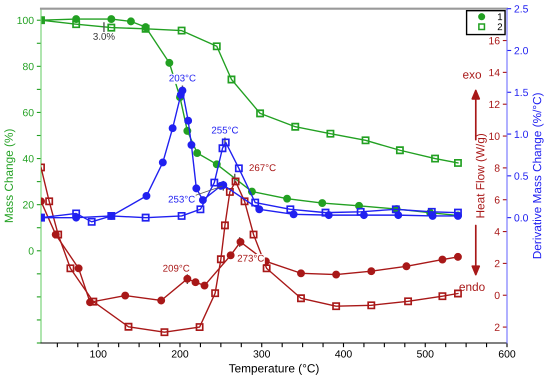 The width and height of the screenshot is (550, 379). Describe the element at coordinates (538, 175) in the screenshot. I see `y3-axis-title: Derivative Mass Change (%/°C)` at that location.